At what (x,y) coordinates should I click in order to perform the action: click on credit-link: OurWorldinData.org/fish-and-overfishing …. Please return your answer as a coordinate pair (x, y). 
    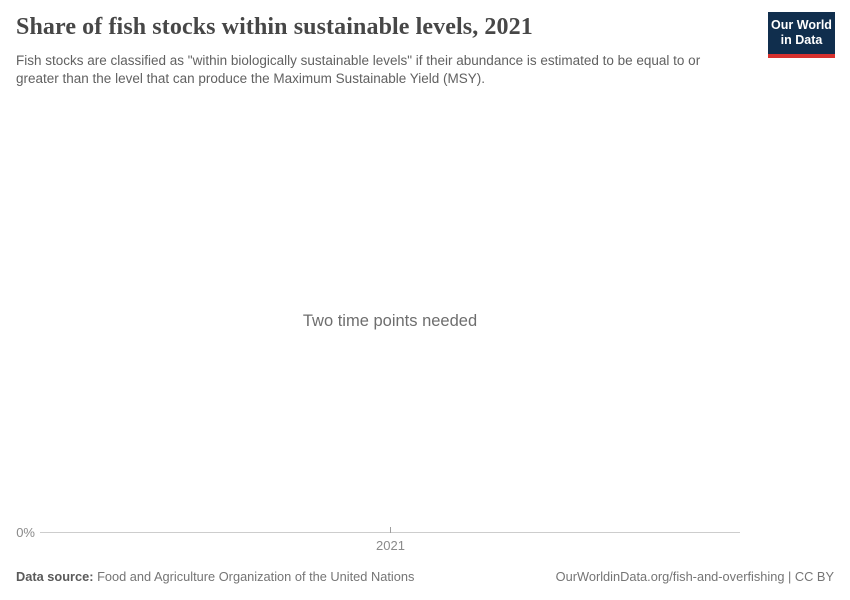
    Looking at the image, I should click on (694, 576).